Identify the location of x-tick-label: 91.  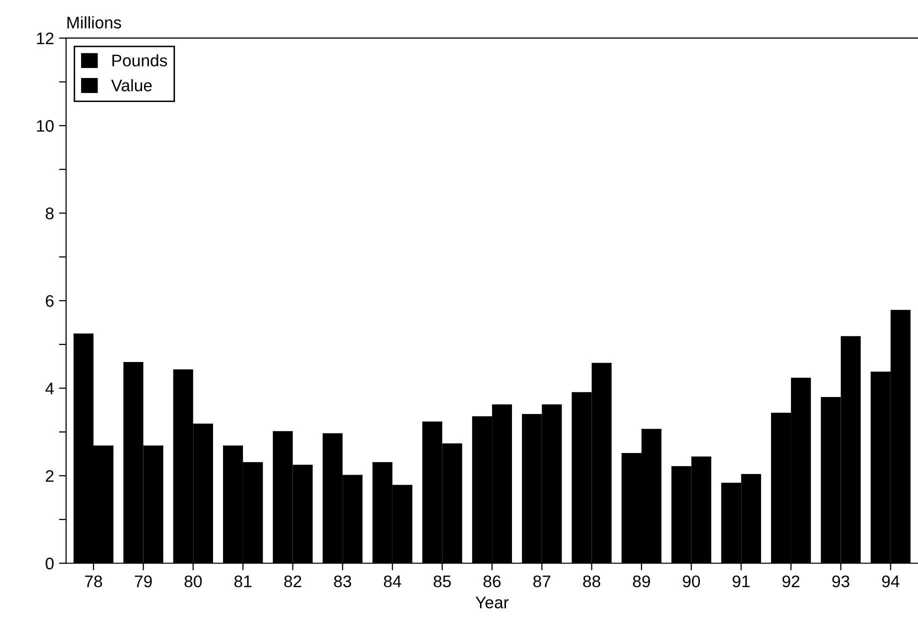
(741, 581).